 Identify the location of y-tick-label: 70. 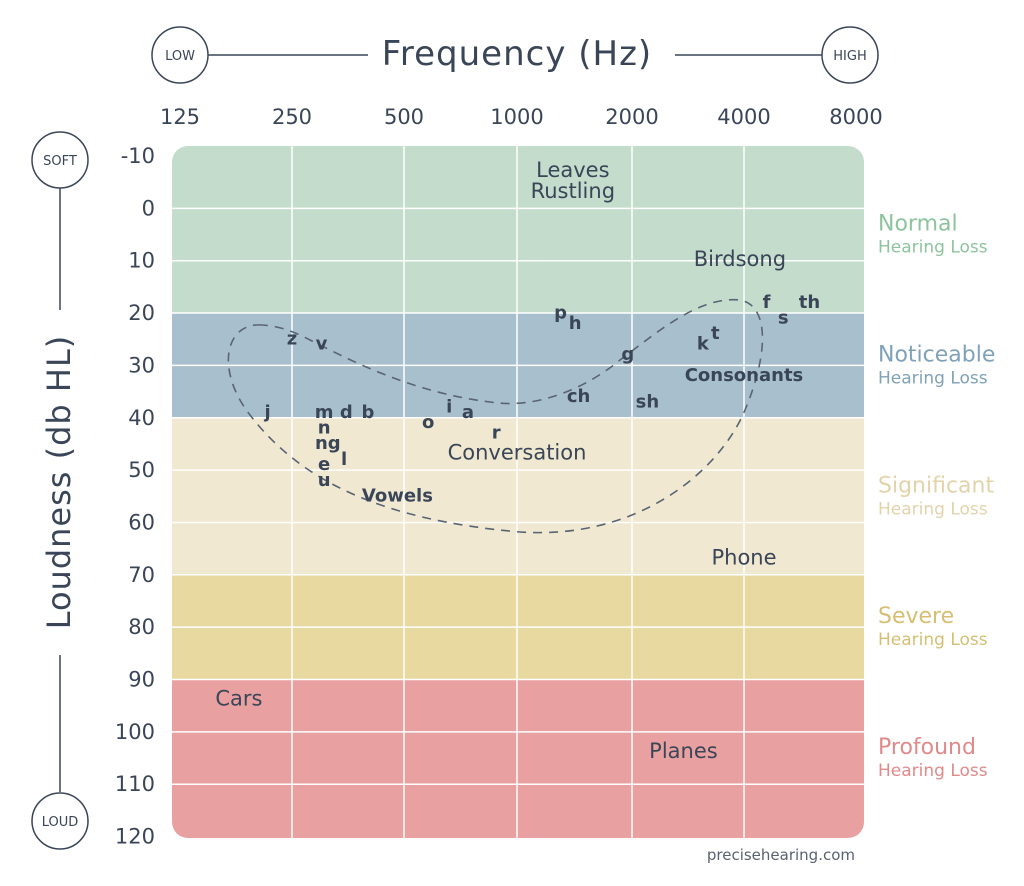
(141, 575).